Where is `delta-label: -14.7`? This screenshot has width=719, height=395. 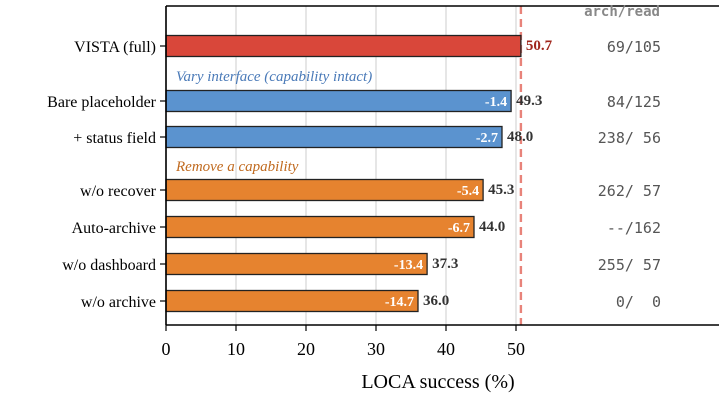 delta-label: -14.7 is located at coordinates (399, 302).